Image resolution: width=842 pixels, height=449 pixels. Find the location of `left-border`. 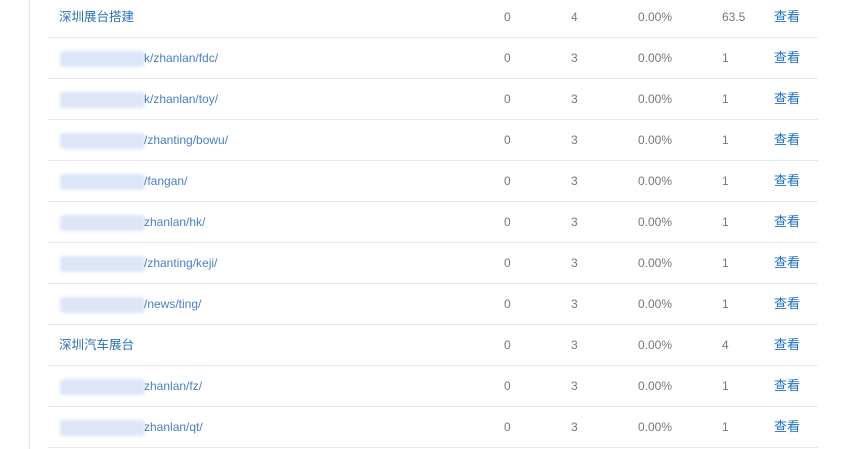

left-border is located at coordinates (29, 224).